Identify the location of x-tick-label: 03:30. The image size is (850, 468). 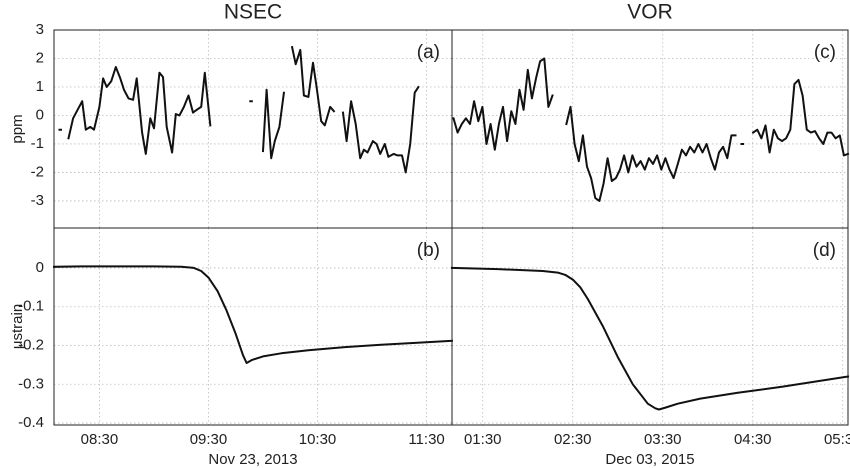
(663, 439).